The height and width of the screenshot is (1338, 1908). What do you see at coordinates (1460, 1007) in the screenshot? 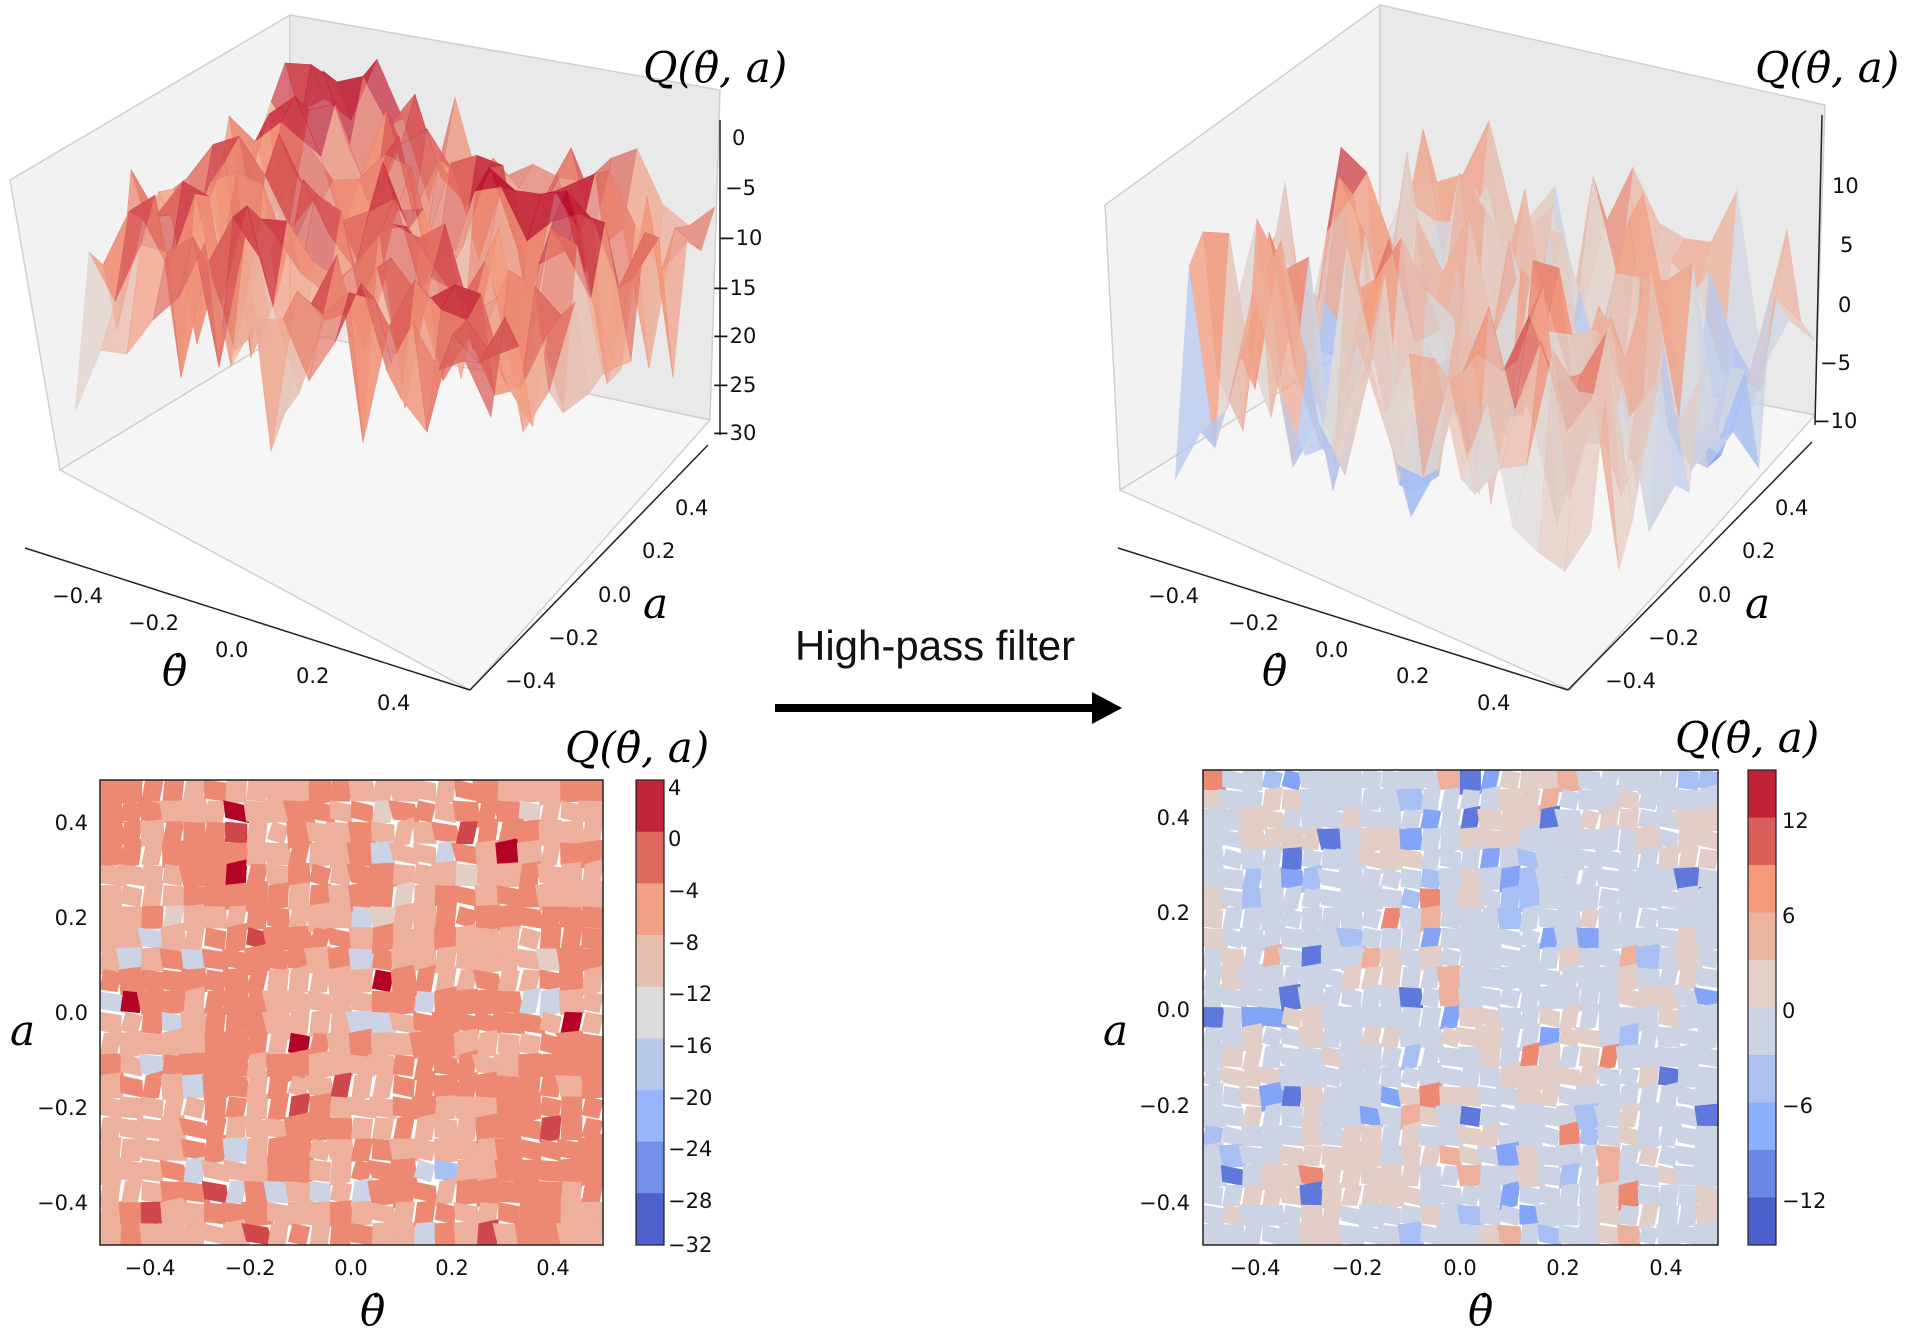
I see `contour-fill-right` at bounding box center [1460, 1007].